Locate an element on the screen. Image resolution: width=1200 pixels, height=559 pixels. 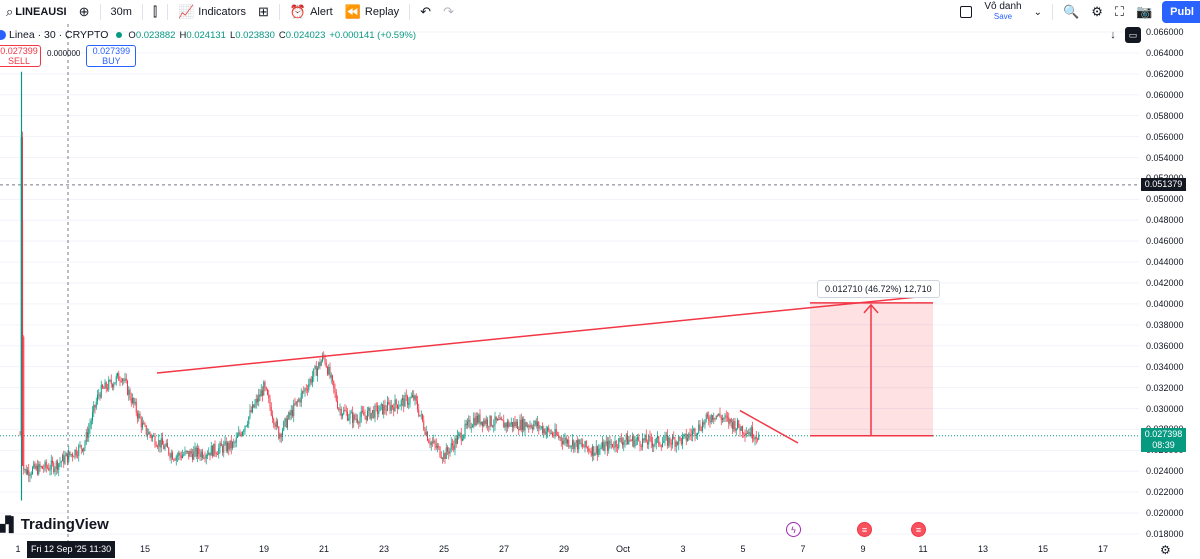
price-tick-label: 0.056000 is located at coordinates (1165, 136).